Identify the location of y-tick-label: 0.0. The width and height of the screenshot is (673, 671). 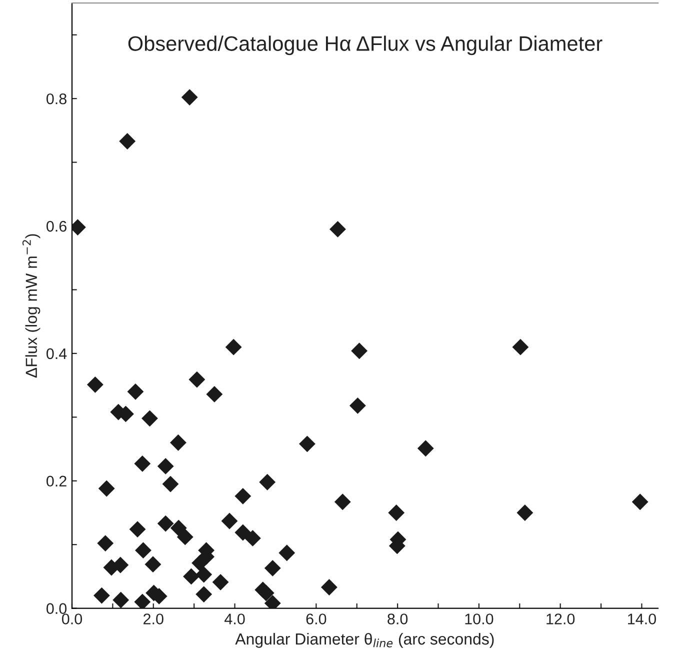
(56, 608).